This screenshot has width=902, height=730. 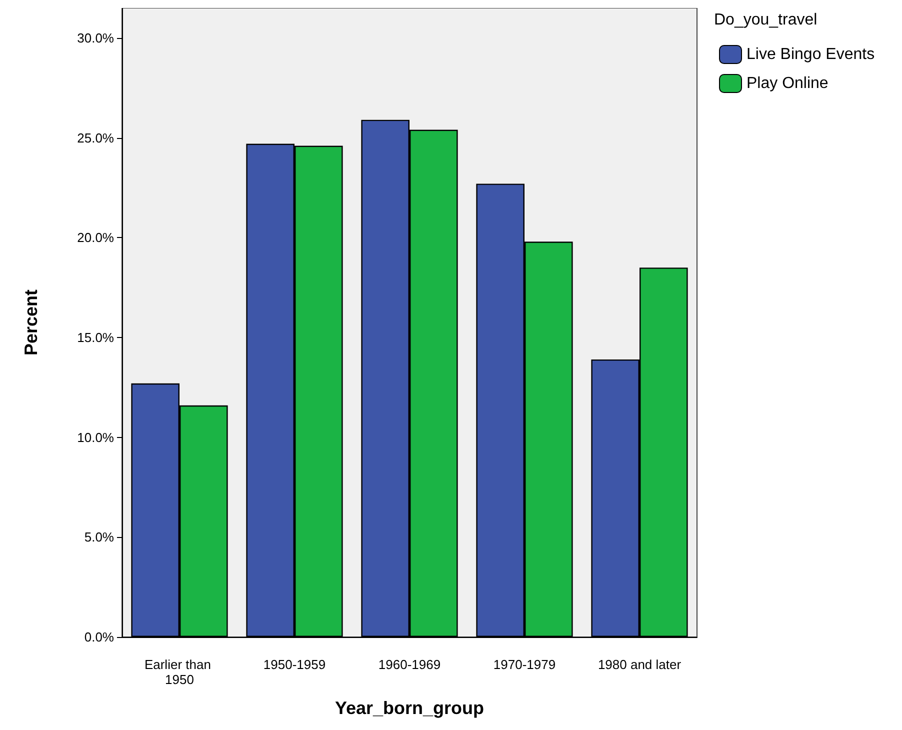 I want to click on legend-title: Do_you_travel, so click(x=766, y=20).